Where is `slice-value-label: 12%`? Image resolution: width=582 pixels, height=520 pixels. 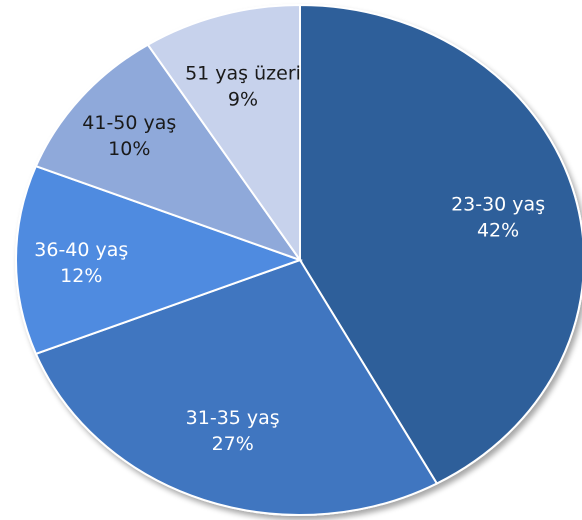 slice-value-label: 12% is located at coordinates (81, 276).